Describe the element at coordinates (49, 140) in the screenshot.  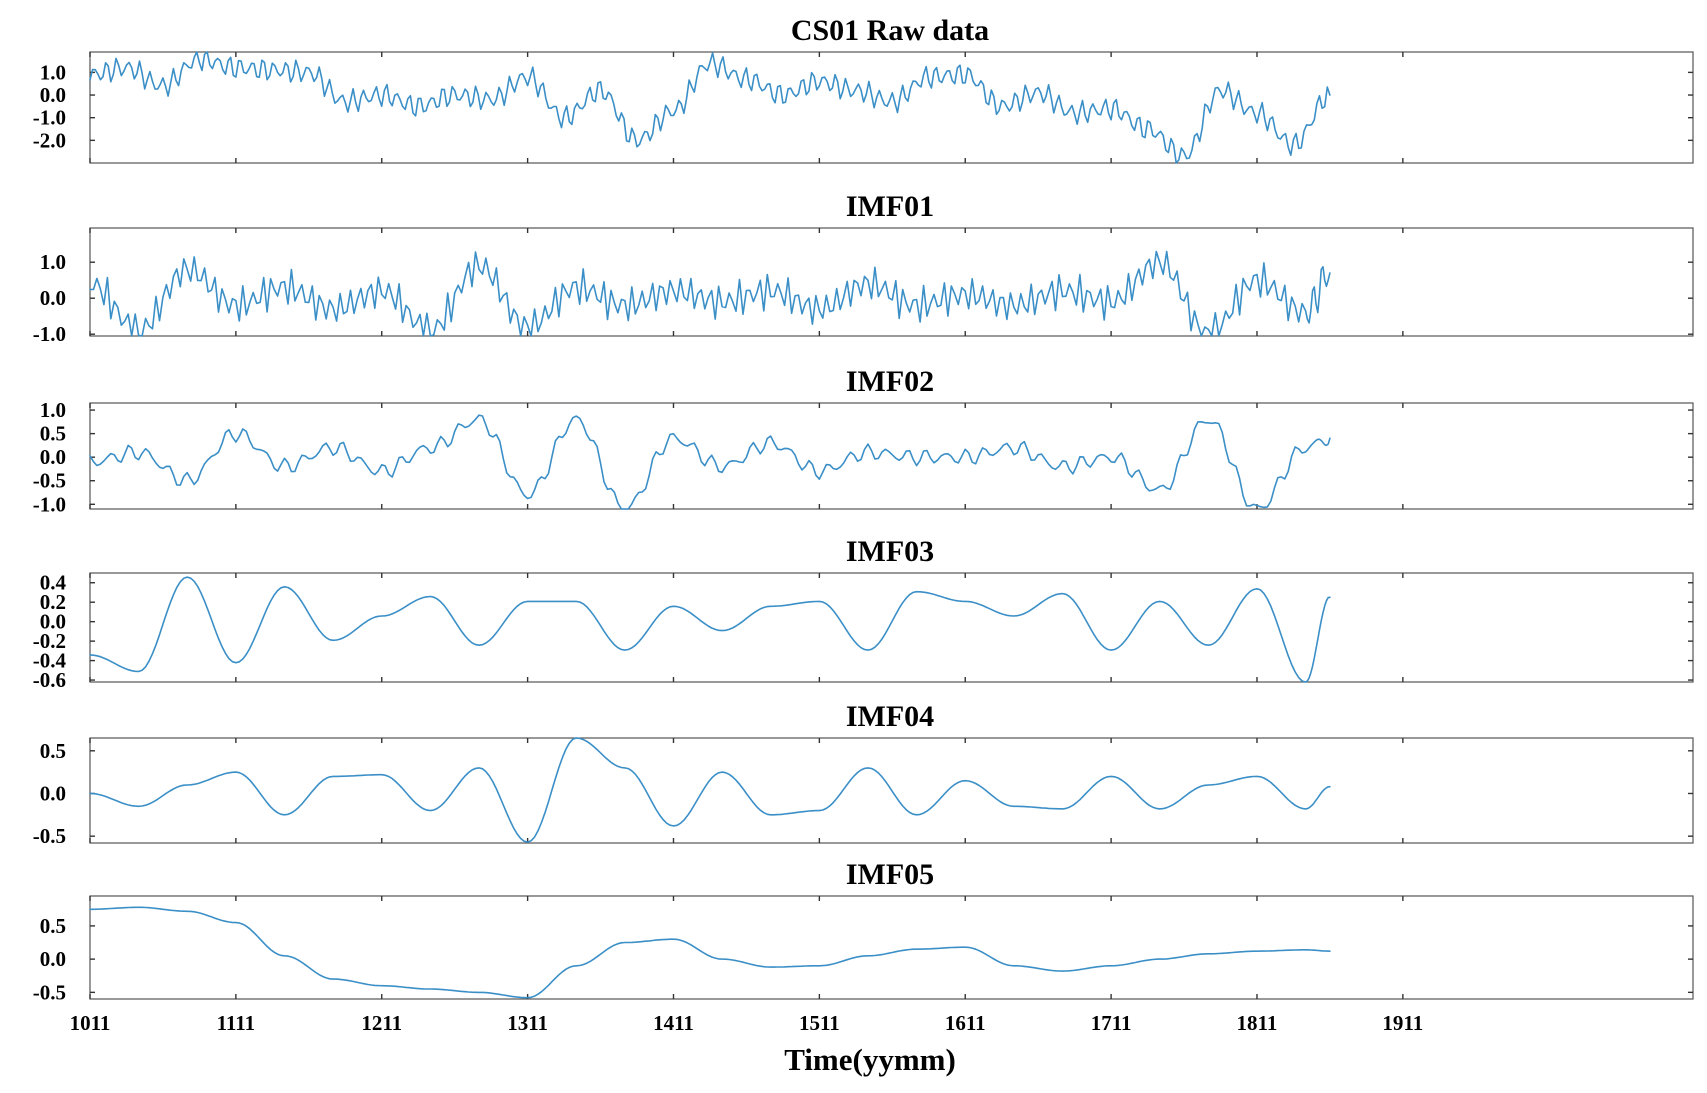
I see `y-tick-label: -2.0` at that location.